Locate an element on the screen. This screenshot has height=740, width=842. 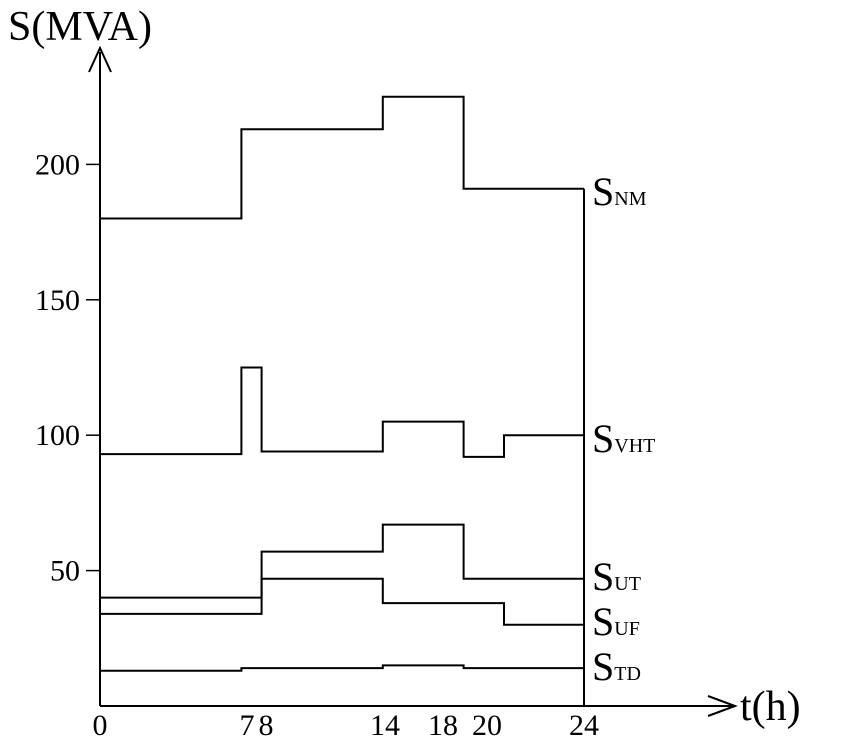
series-label-nm: SNM is located at coordinates (619, 191).